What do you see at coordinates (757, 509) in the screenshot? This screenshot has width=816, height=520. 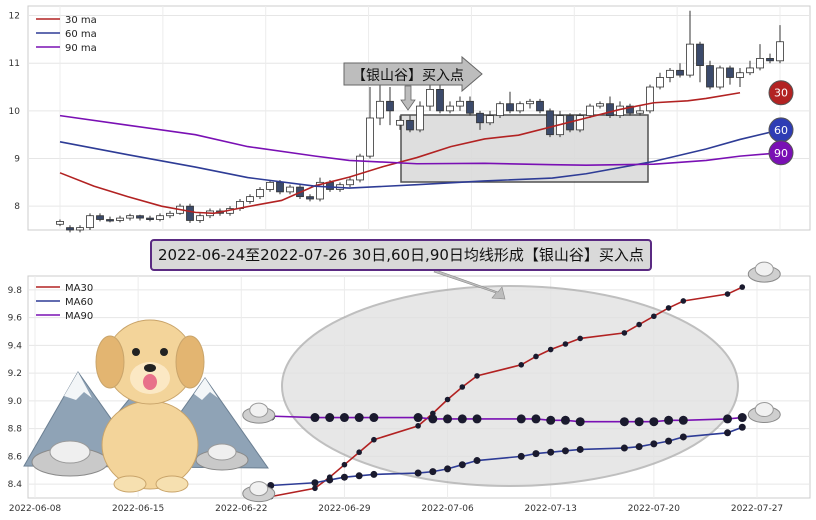 I see `bottom-x-tick-label: 2022-07-27` at bounding box center [757, 509].